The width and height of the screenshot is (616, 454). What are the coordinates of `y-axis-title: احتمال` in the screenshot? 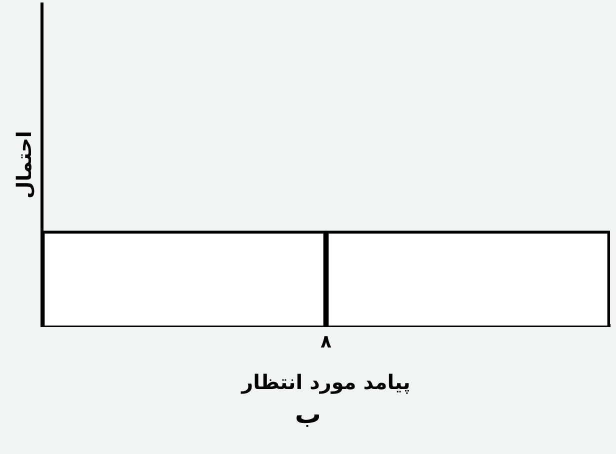 It's located at (24, 164).